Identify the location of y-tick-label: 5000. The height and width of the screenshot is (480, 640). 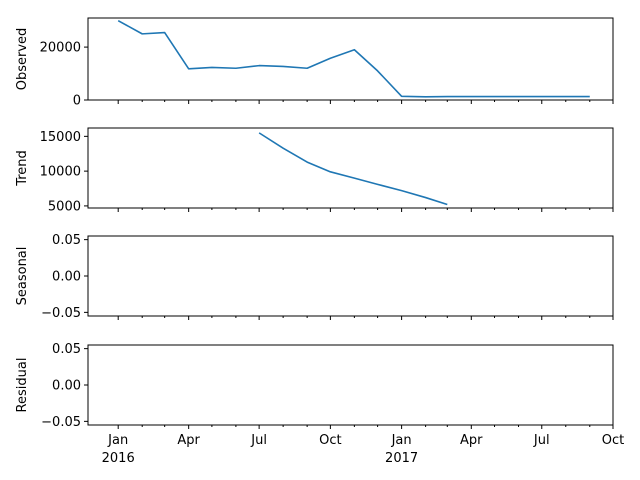
(64, 206).